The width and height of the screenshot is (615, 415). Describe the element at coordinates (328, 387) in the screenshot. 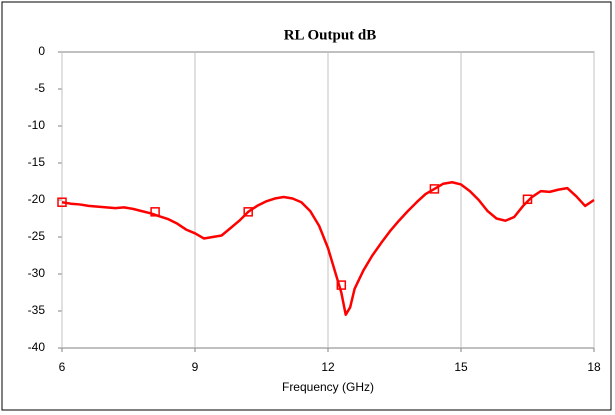

I see `x-axis-label: Frequency (GHz)` at that location.